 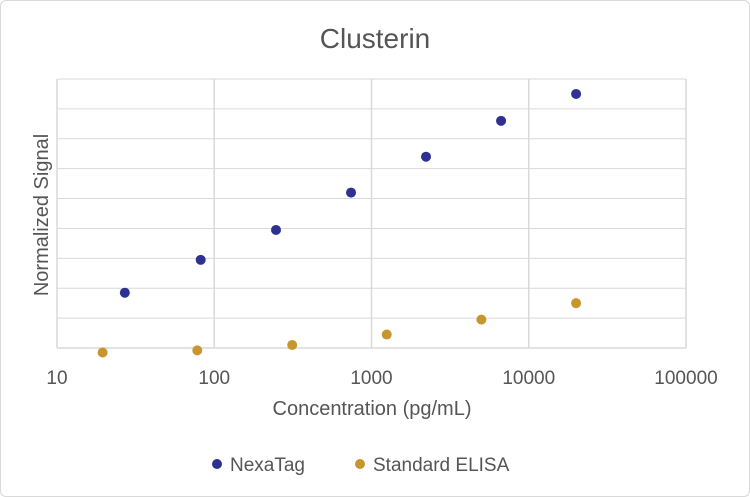 I want to click on x-tick-label: 100, so click(x=214, y=378).